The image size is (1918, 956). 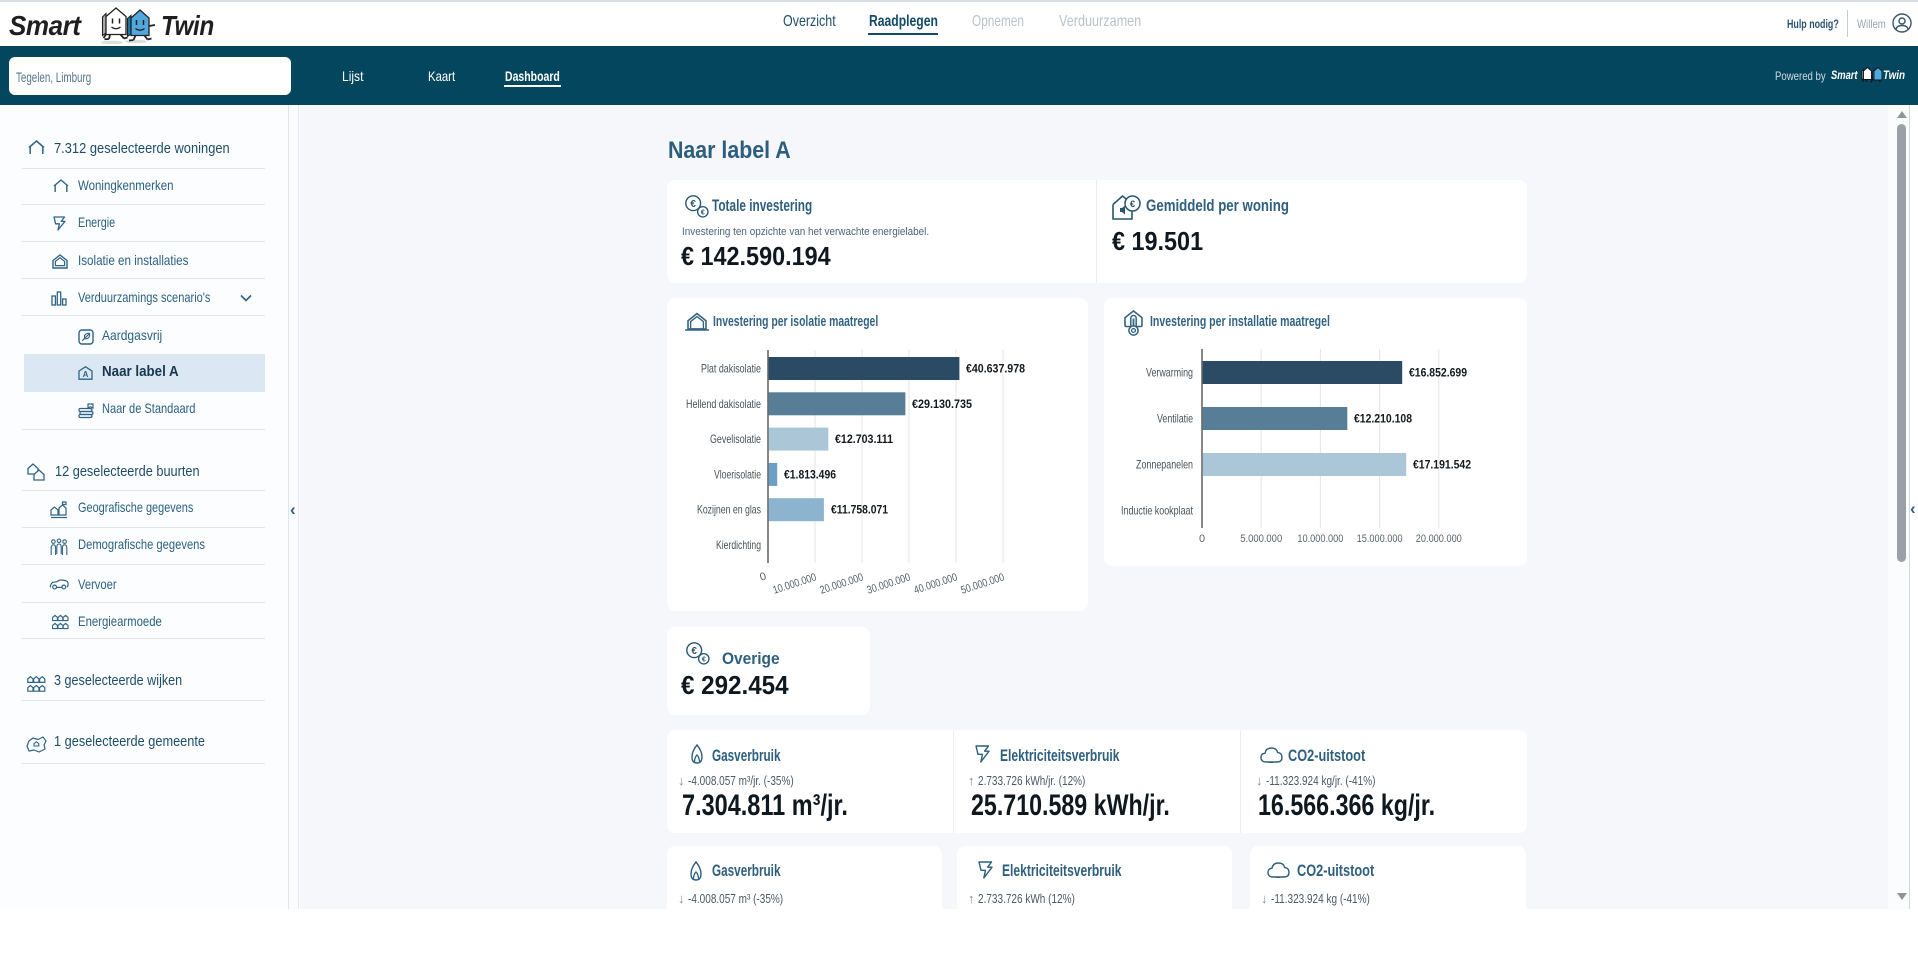 I want to click on svg-text: €17.191.542, so click(x=1442, y=465).